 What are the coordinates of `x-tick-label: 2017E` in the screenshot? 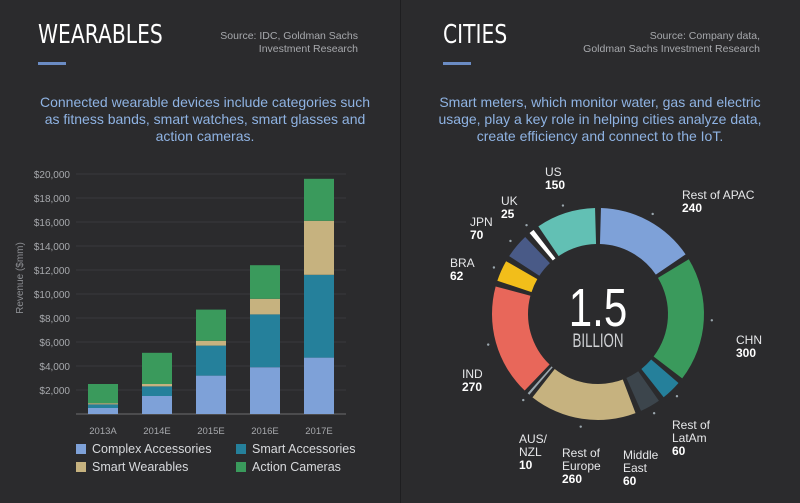 It's located at (318, 431).